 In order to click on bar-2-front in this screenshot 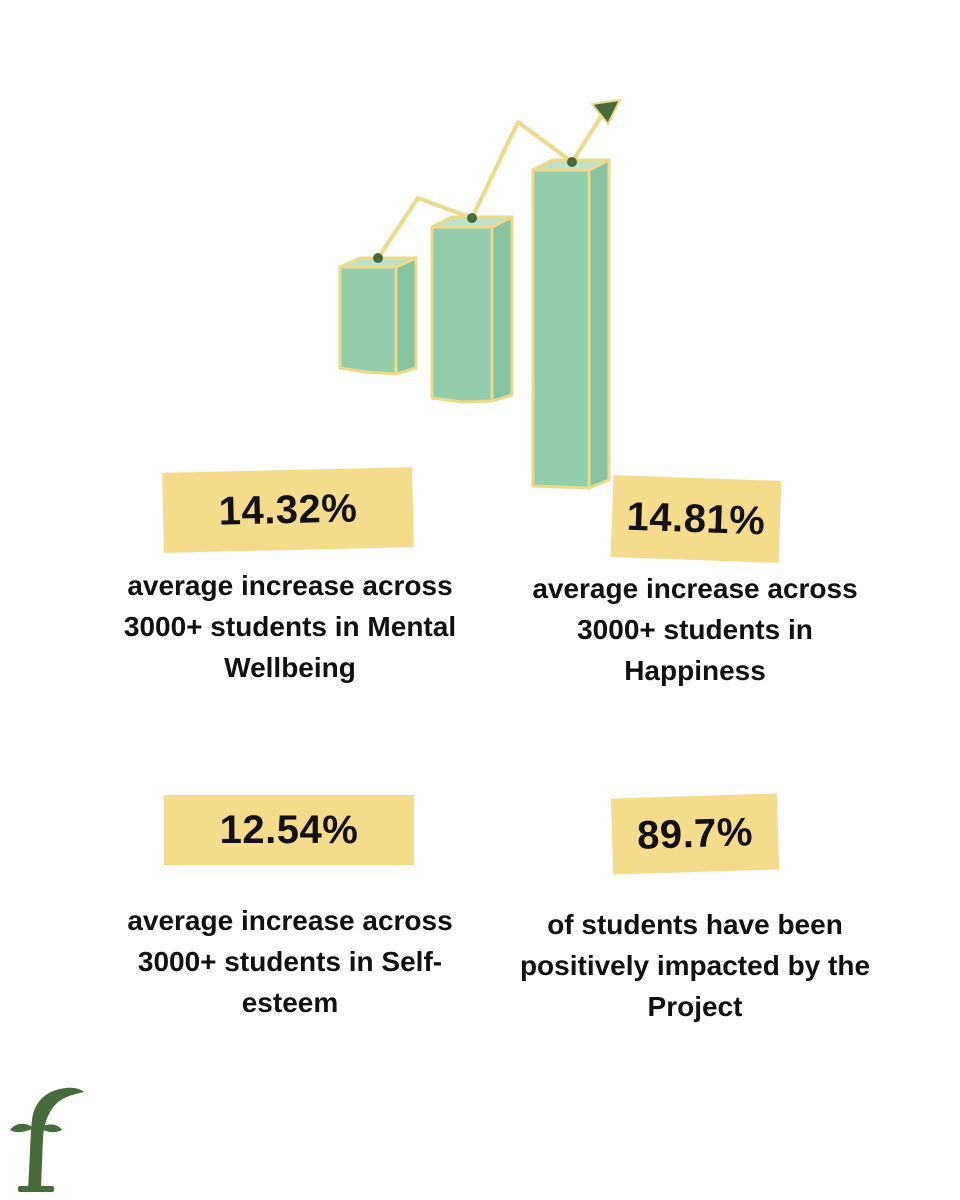, I will do `click(462, 314)`.